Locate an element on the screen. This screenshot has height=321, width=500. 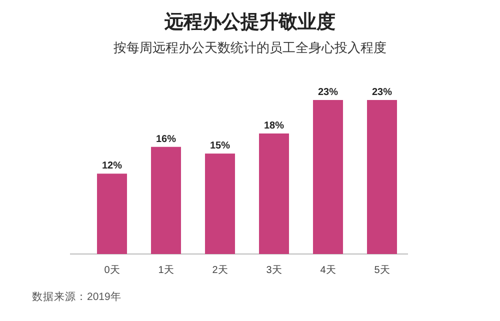
x-tick-label: 2天 is located at coordinates (220, 270).